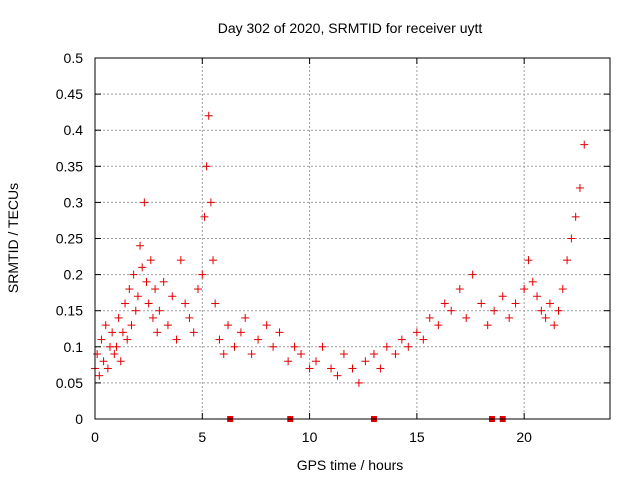 The image size is (640, 480). What do you see at coordinates (350, 465) in the screenshot?
I see `x-axis-label: GPS time / hours` at bounding box center [350, 465].